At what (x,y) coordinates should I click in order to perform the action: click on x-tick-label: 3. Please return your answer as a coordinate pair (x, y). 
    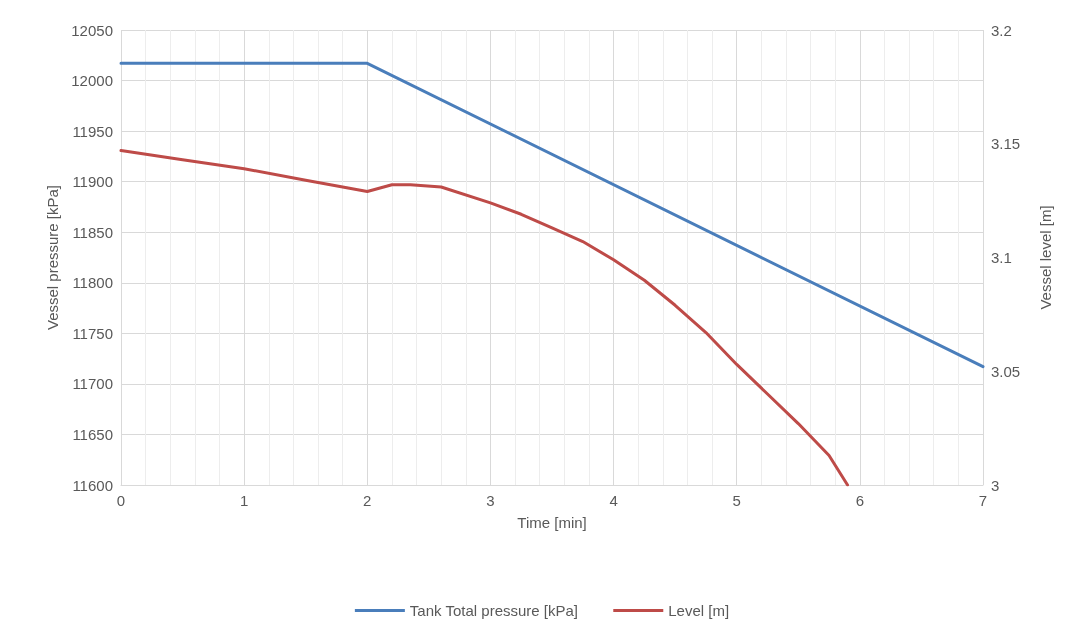
    Looking at the image, I should click on (490, 500).